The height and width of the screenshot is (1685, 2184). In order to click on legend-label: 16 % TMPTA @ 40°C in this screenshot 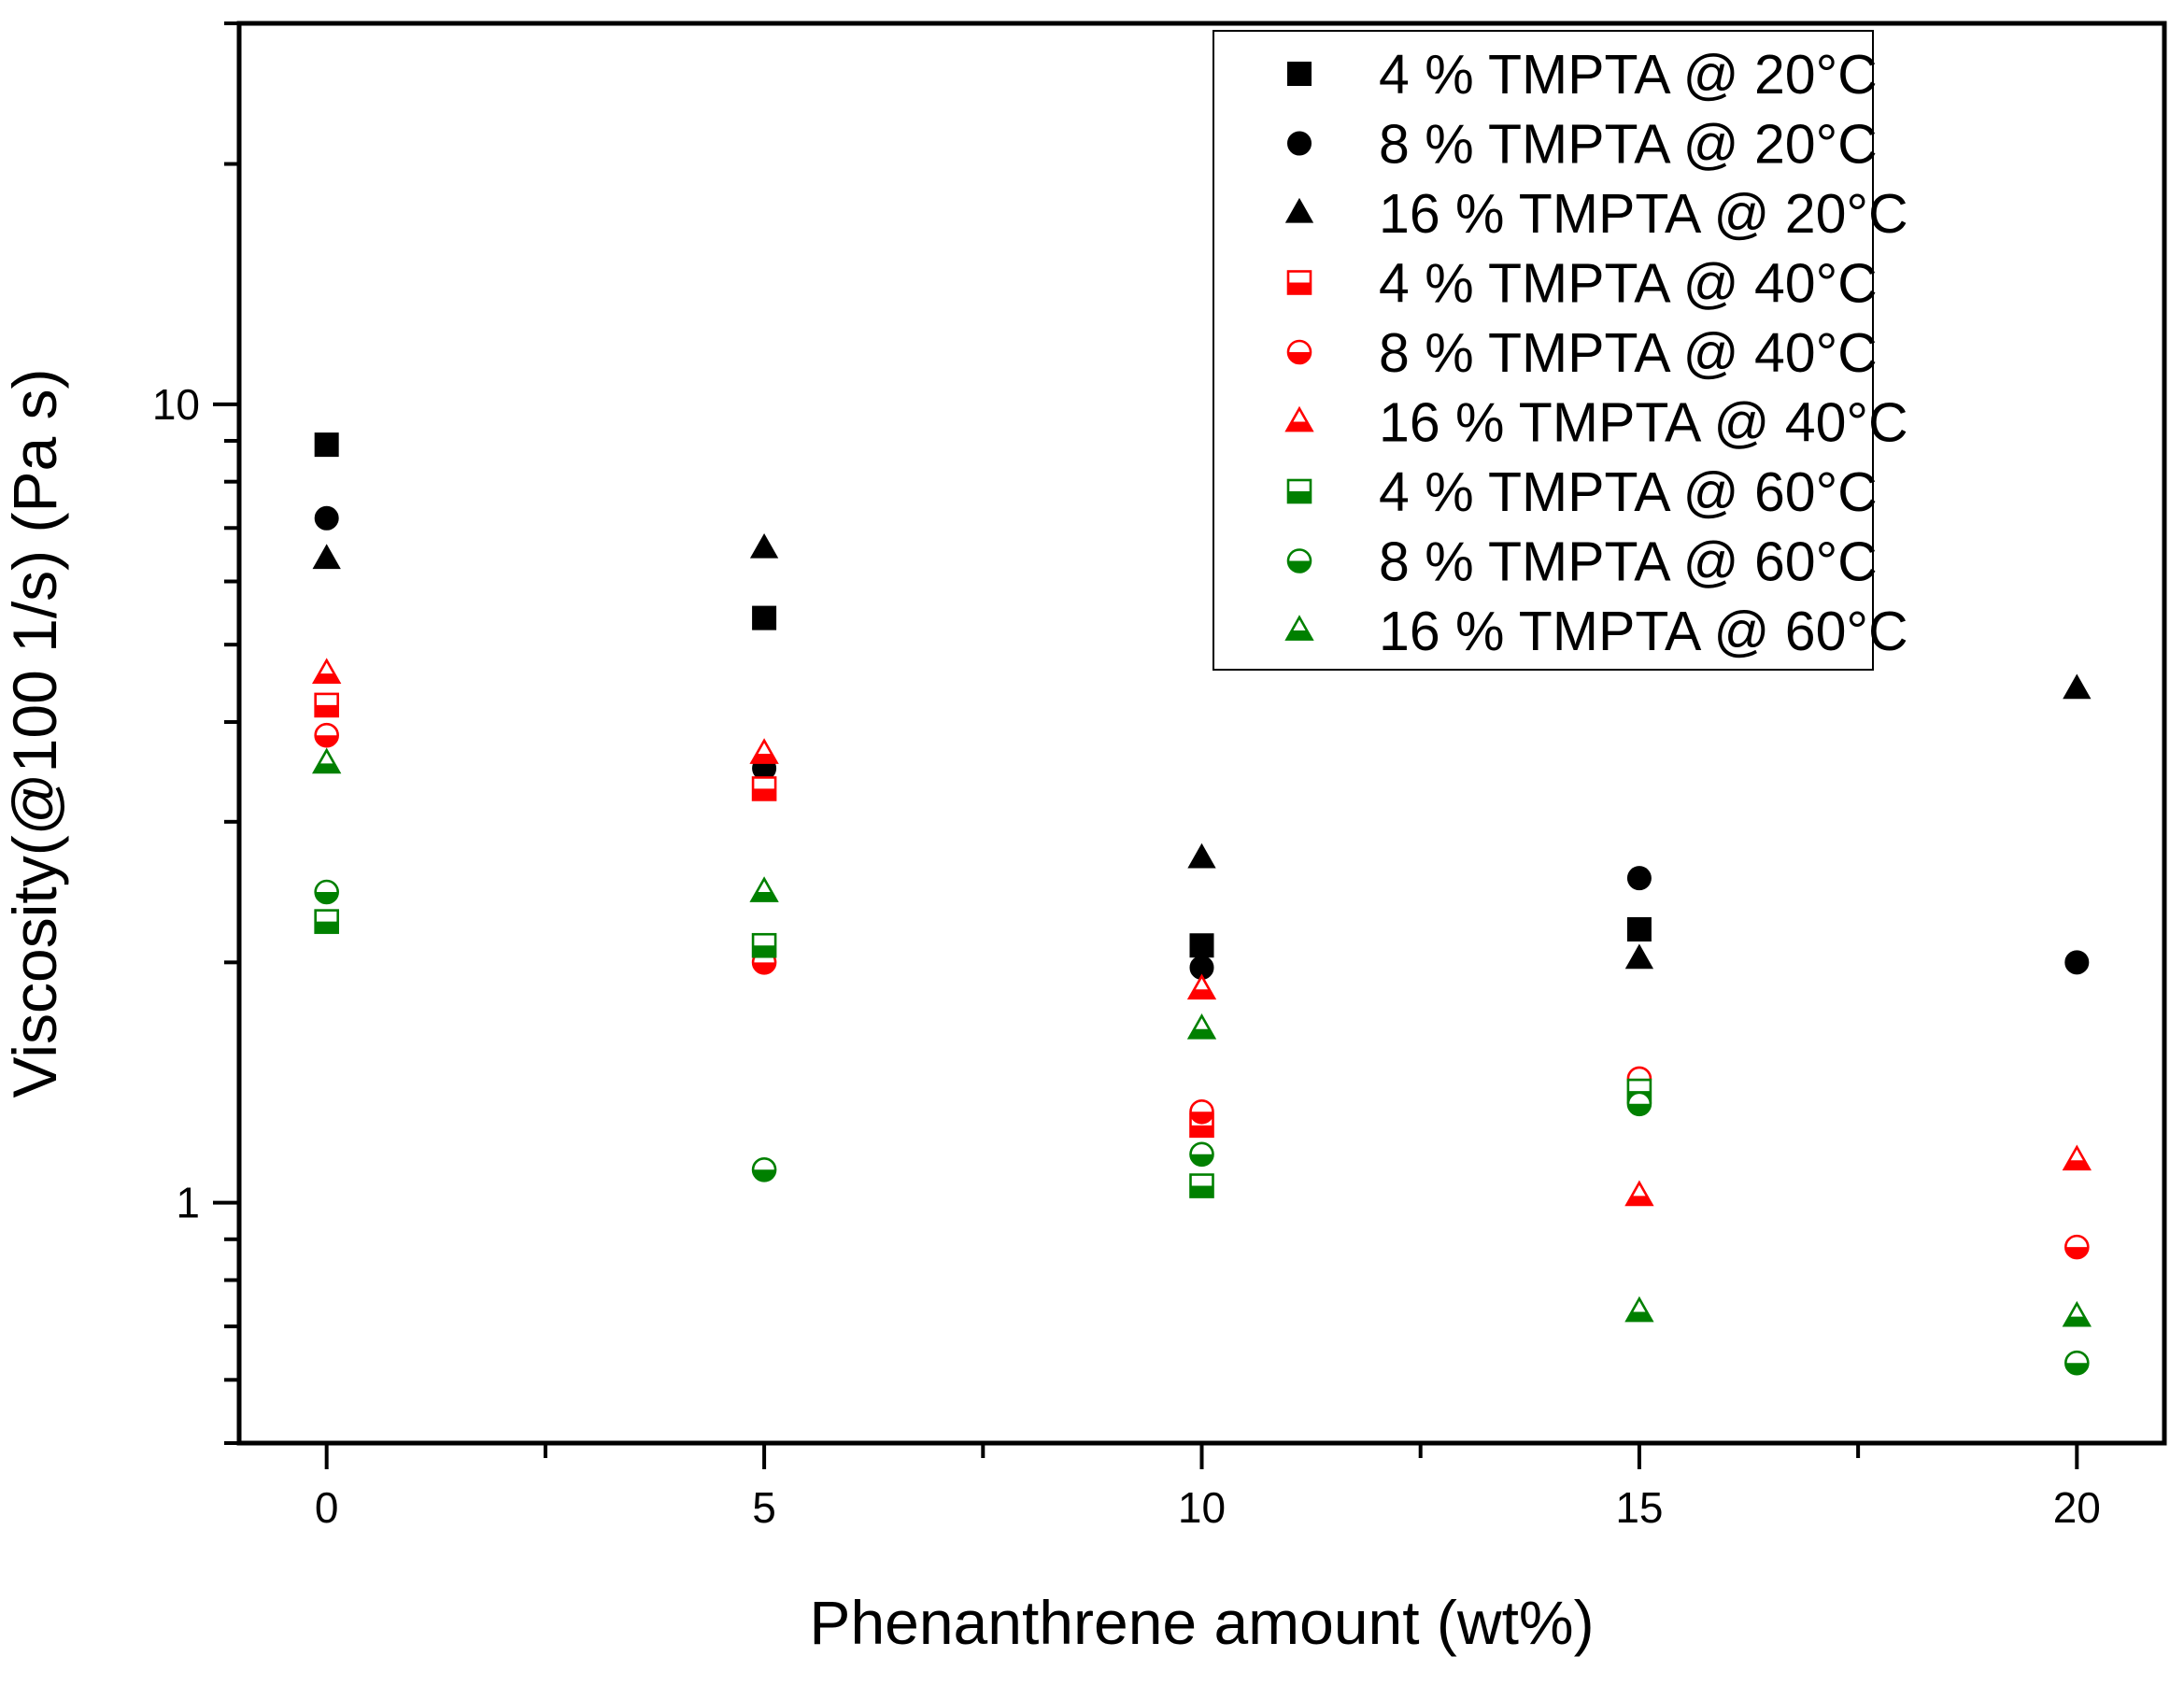, I will do `click(1643, 423)`.